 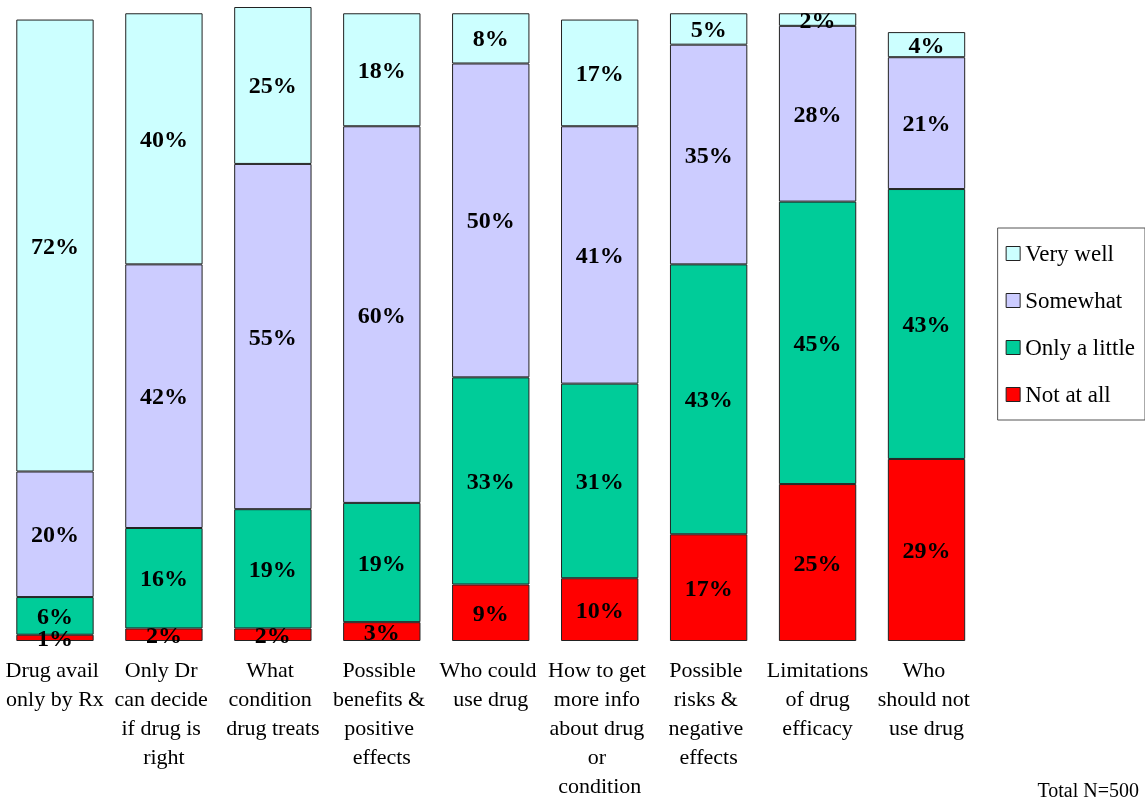 I want to click on data-label: 41%, so click(x=599, y=254).